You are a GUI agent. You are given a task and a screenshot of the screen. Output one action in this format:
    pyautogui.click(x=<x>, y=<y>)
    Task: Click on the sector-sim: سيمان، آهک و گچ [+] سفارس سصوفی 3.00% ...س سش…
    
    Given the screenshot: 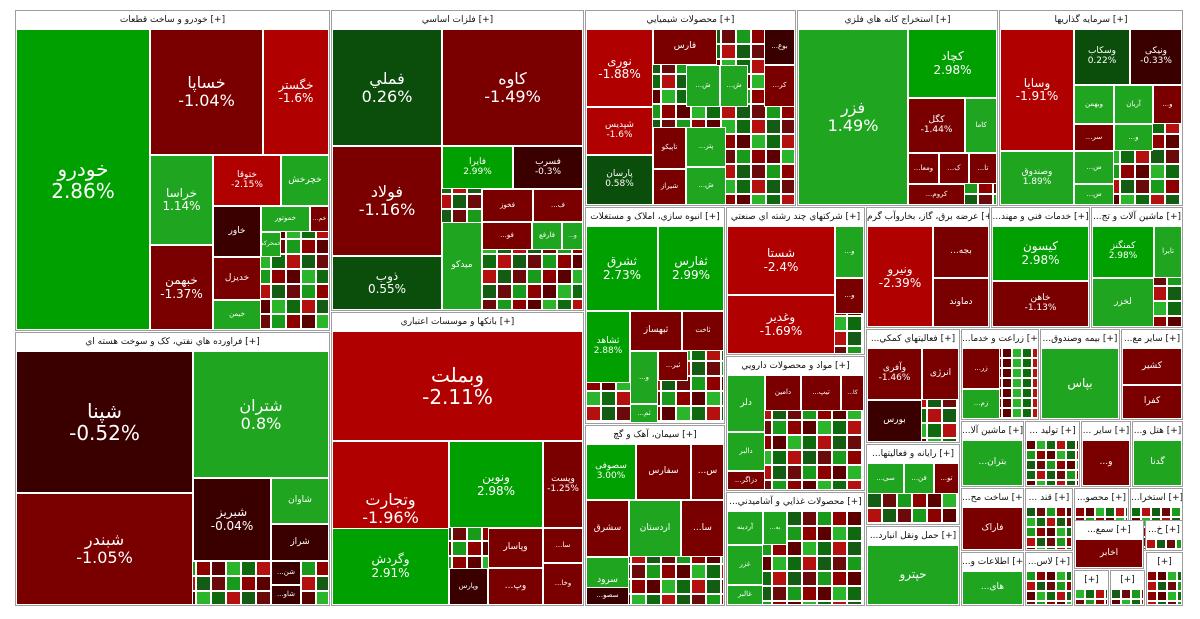 What is the action you would take?
    pyautogui.click(x=655, y=515)
    